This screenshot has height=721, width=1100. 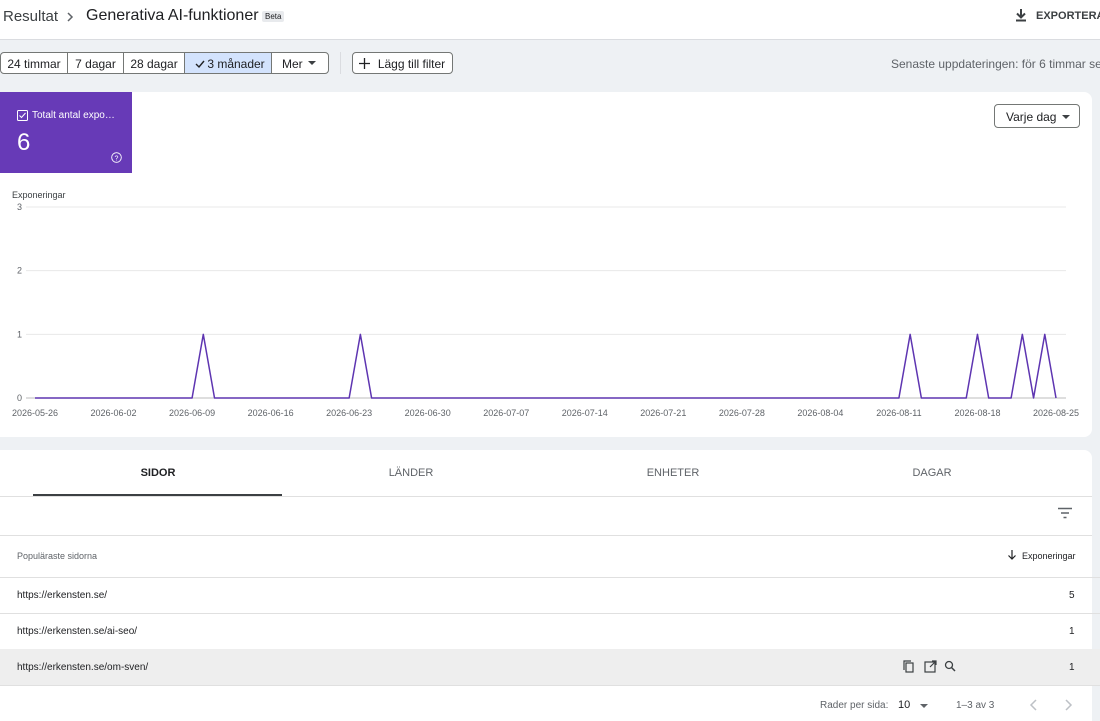 What do you see at coordinates (933, 667) in the screenshot?
I see `row-actions` at bounding box center [933, 667].